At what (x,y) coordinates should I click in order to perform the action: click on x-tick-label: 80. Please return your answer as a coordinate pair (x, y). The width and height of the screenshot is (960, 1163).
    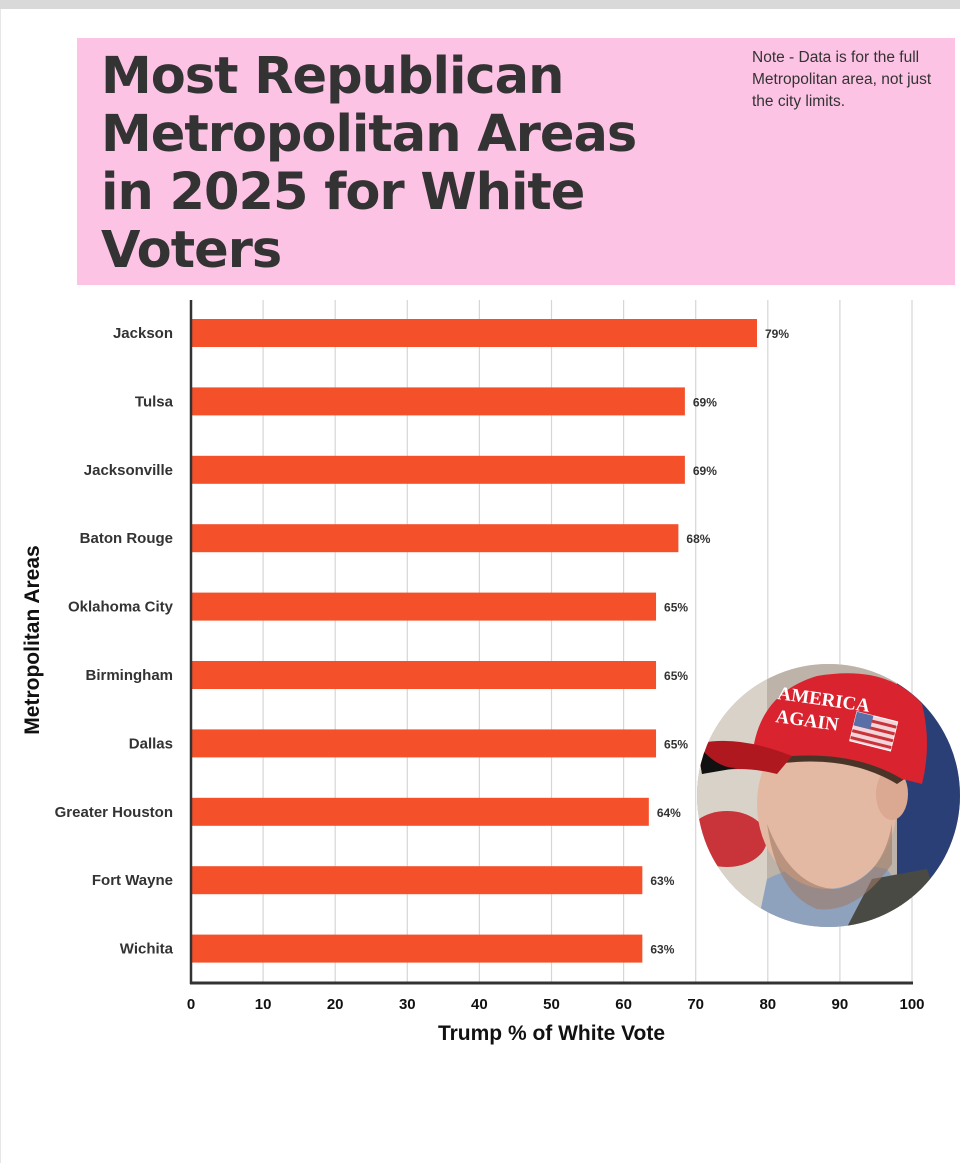
    Looking at the image, I should click on (767, 1004).